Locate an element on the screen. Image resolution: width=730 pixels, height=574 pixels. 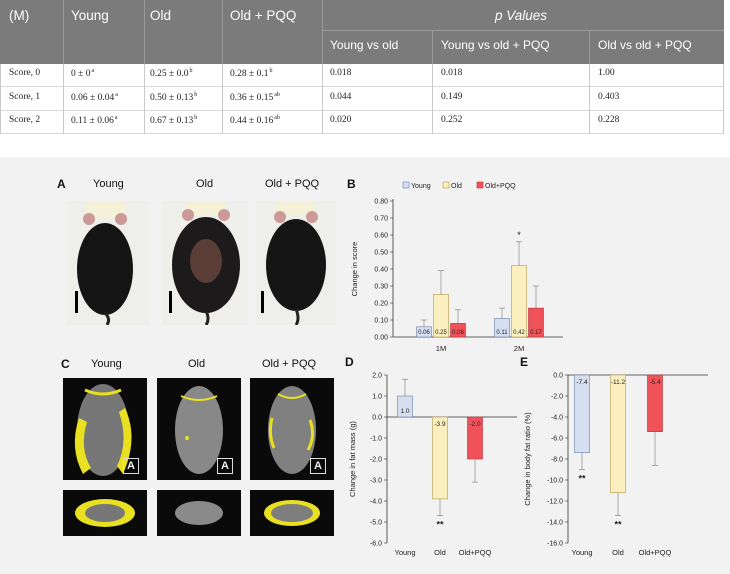
y-tick-label: -8.0 is located at coordinates (557, 460).